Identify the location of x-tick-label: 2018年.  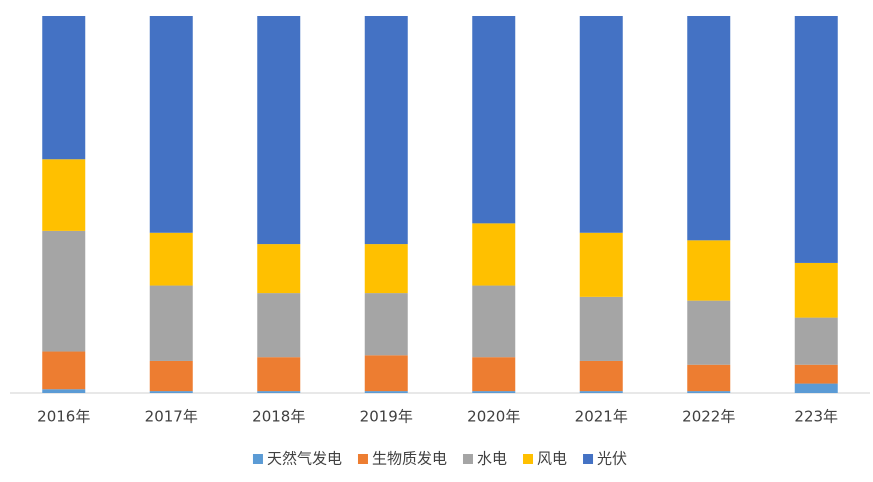
(278, 417).